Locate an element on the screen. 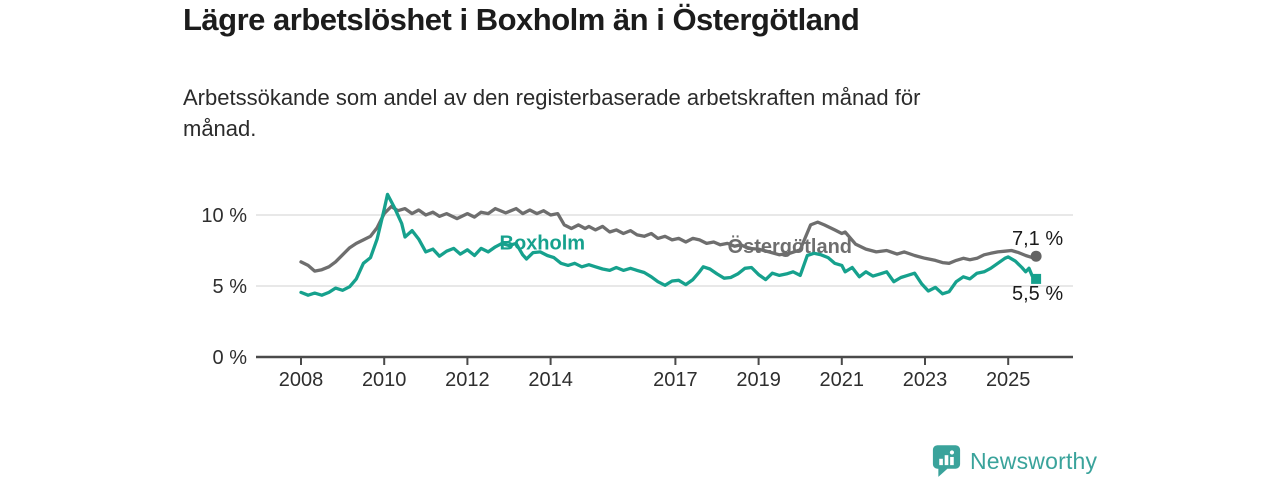 The height and width of the screenshot is (480, 1280). series-end-square is located at coordinates (1036, 278).